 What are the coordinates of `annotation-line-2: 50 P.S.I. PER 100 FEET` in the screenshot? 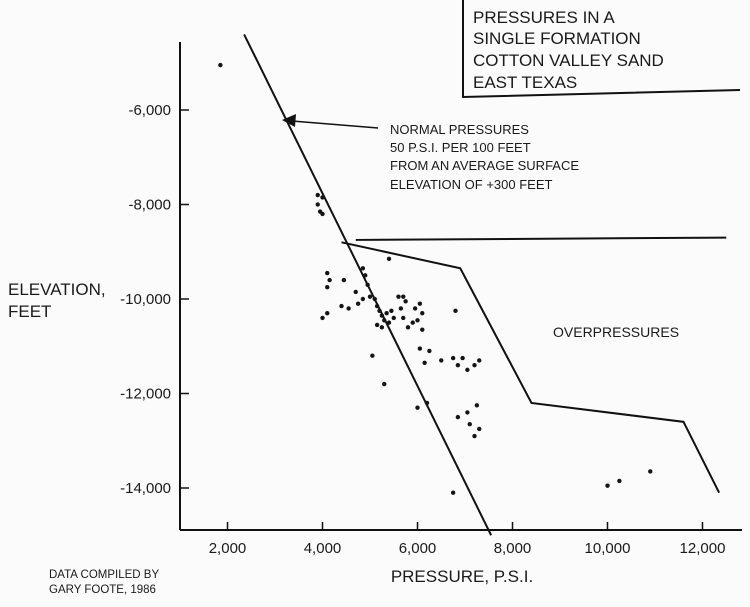 It's located at (460, 147).